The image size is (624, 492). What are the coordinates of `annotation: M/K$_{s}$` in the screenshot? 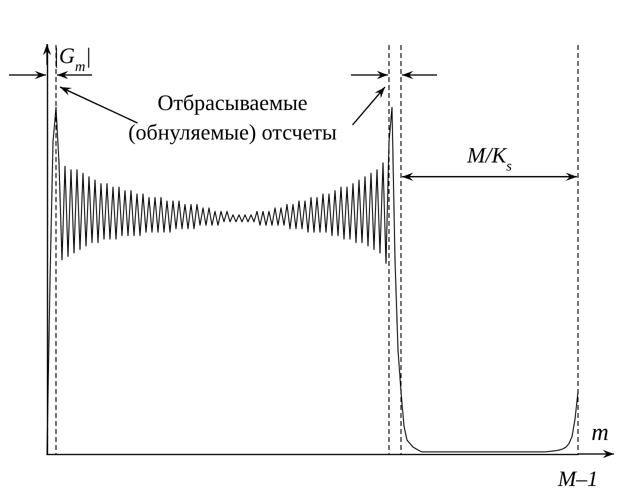 It's located at (489, 158).